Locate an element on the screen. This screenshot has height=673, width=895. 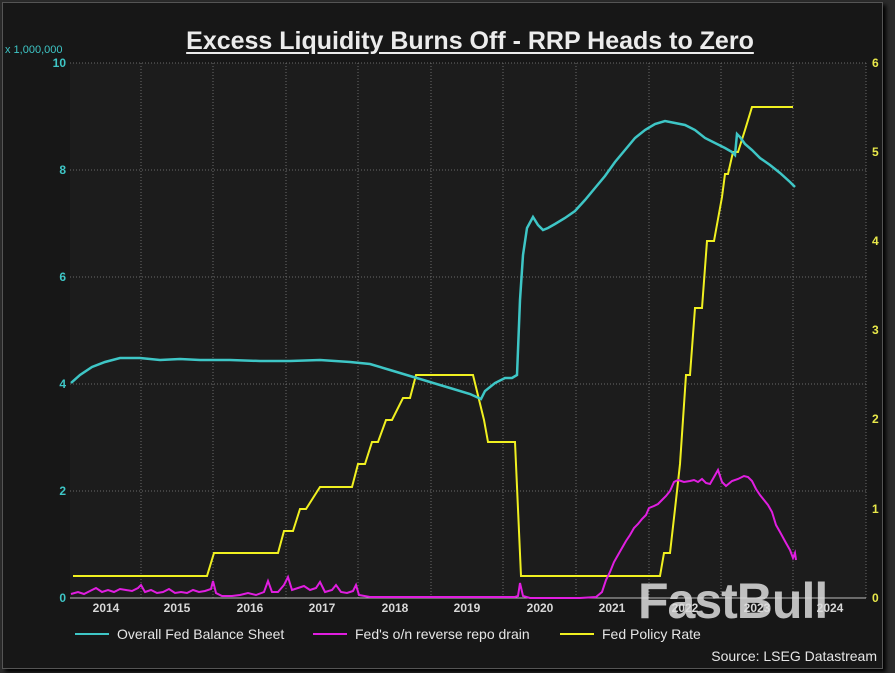
left-axis-unit-label: x 1,000,000 is located at coordinates (34, 50).